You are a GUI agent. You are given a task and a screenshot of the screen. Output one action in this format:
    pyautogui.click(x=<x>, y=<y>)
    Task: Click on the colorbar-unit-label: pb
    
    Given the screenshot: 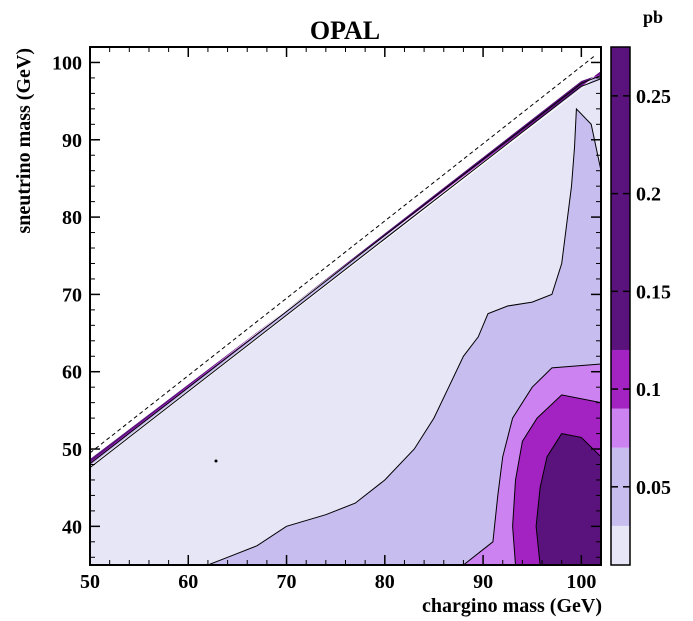 What is the action you would take?
    pyautogui.click(x=653, y=17)
    